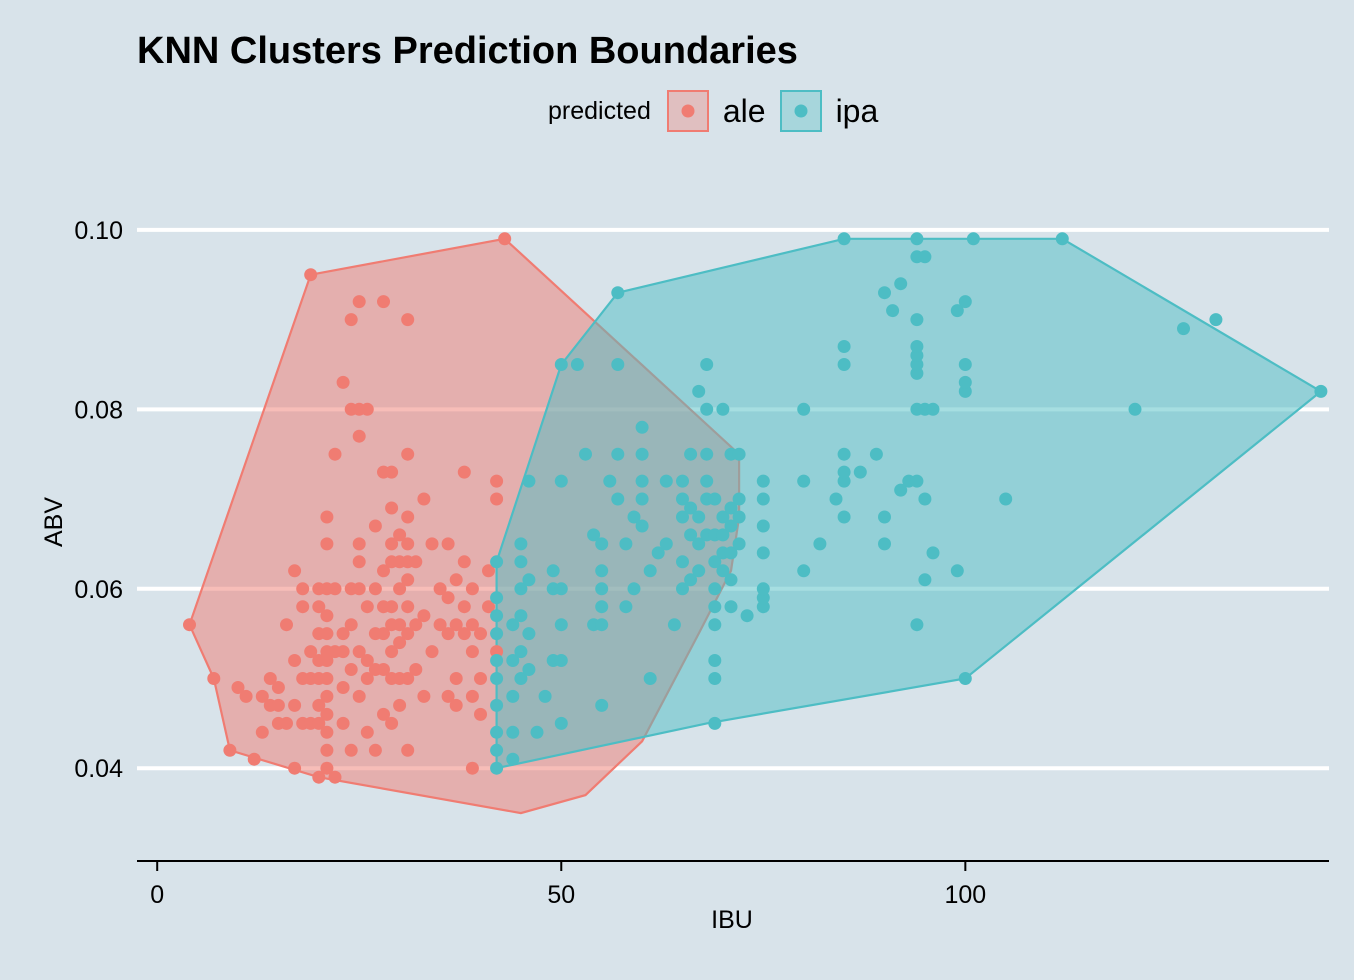 This screenshot has width=1354, height=980. I want to click on y-tick-label-1: 0.06, so click(98, 590).